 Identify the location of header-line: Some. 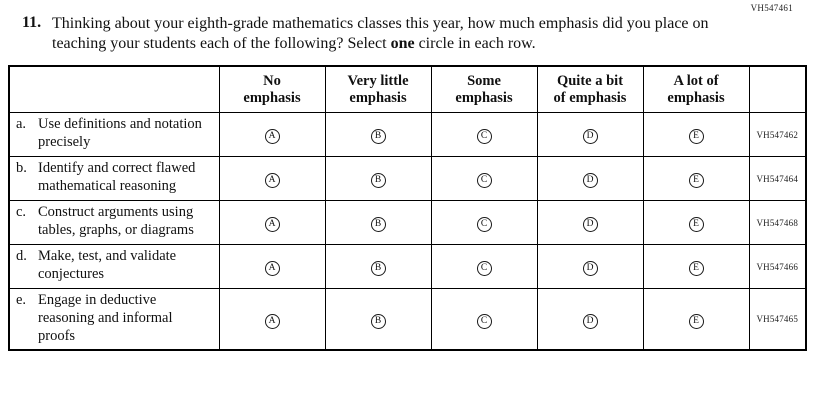
(484, 80).